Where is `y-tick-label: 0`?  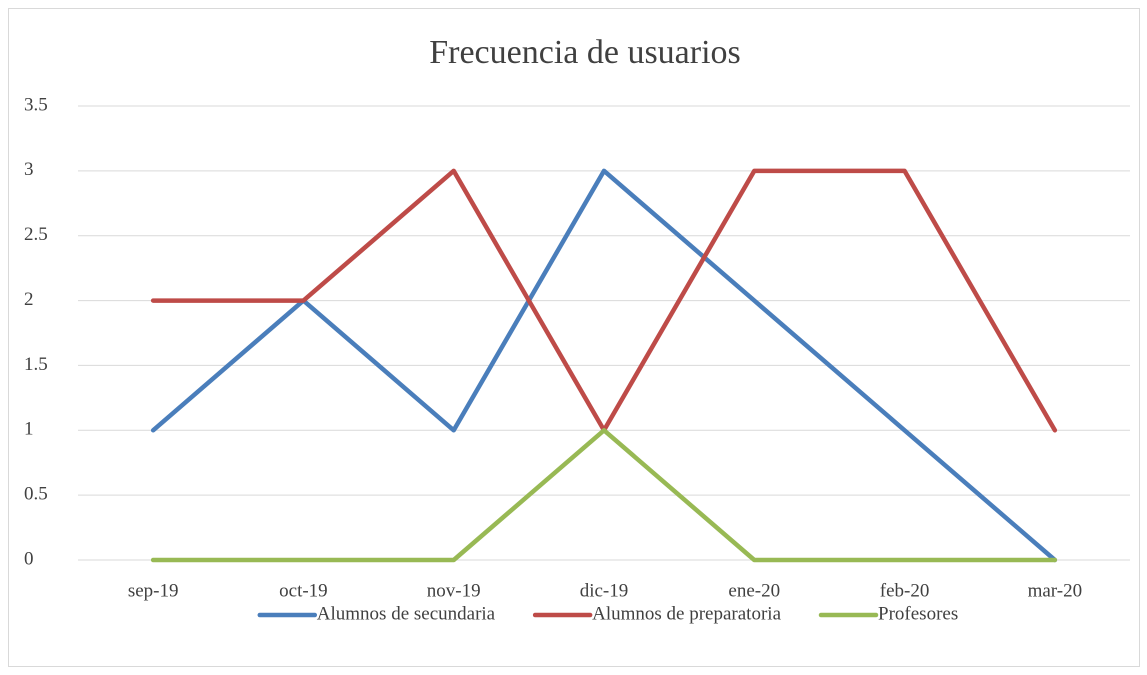
y-tick-label: 0 is located at coordinates (29, 558).